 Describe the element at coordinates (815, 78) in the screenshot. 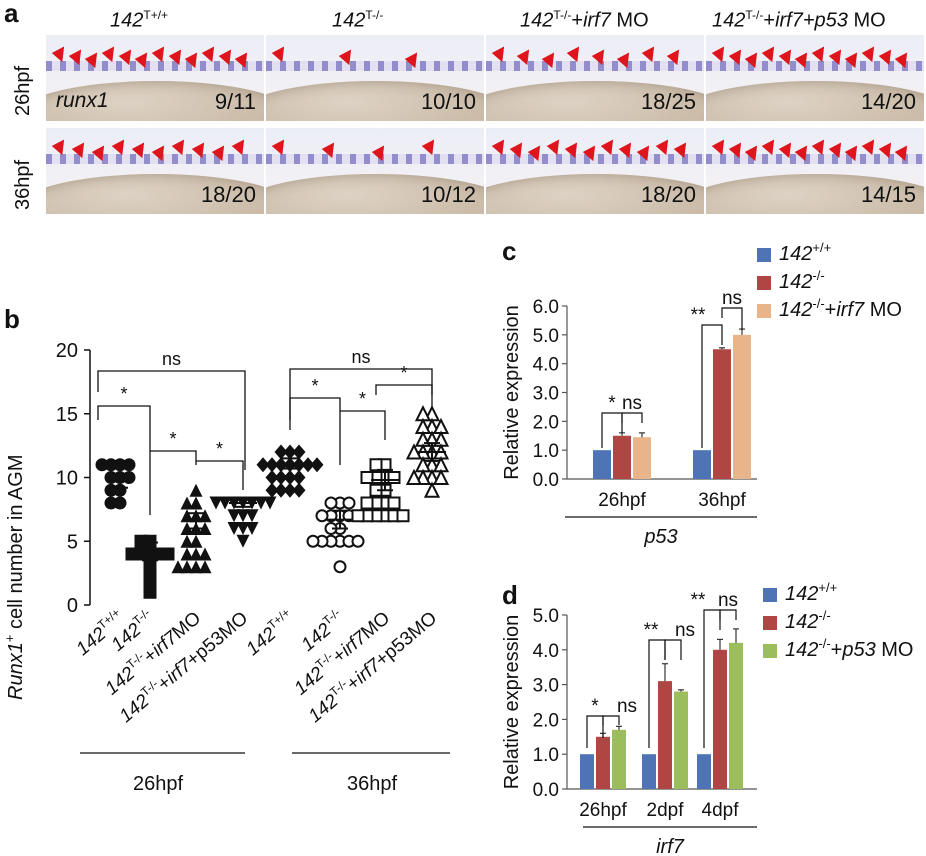

I see `micrograph-26hpf-4: 14/20` at that location.